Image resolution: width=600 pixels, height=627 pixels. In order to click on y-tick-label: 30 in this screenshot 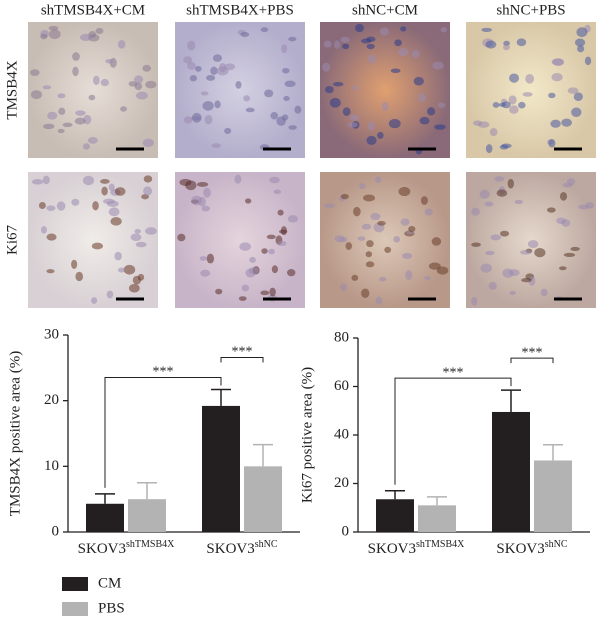, I will do `click(51, 334)`.